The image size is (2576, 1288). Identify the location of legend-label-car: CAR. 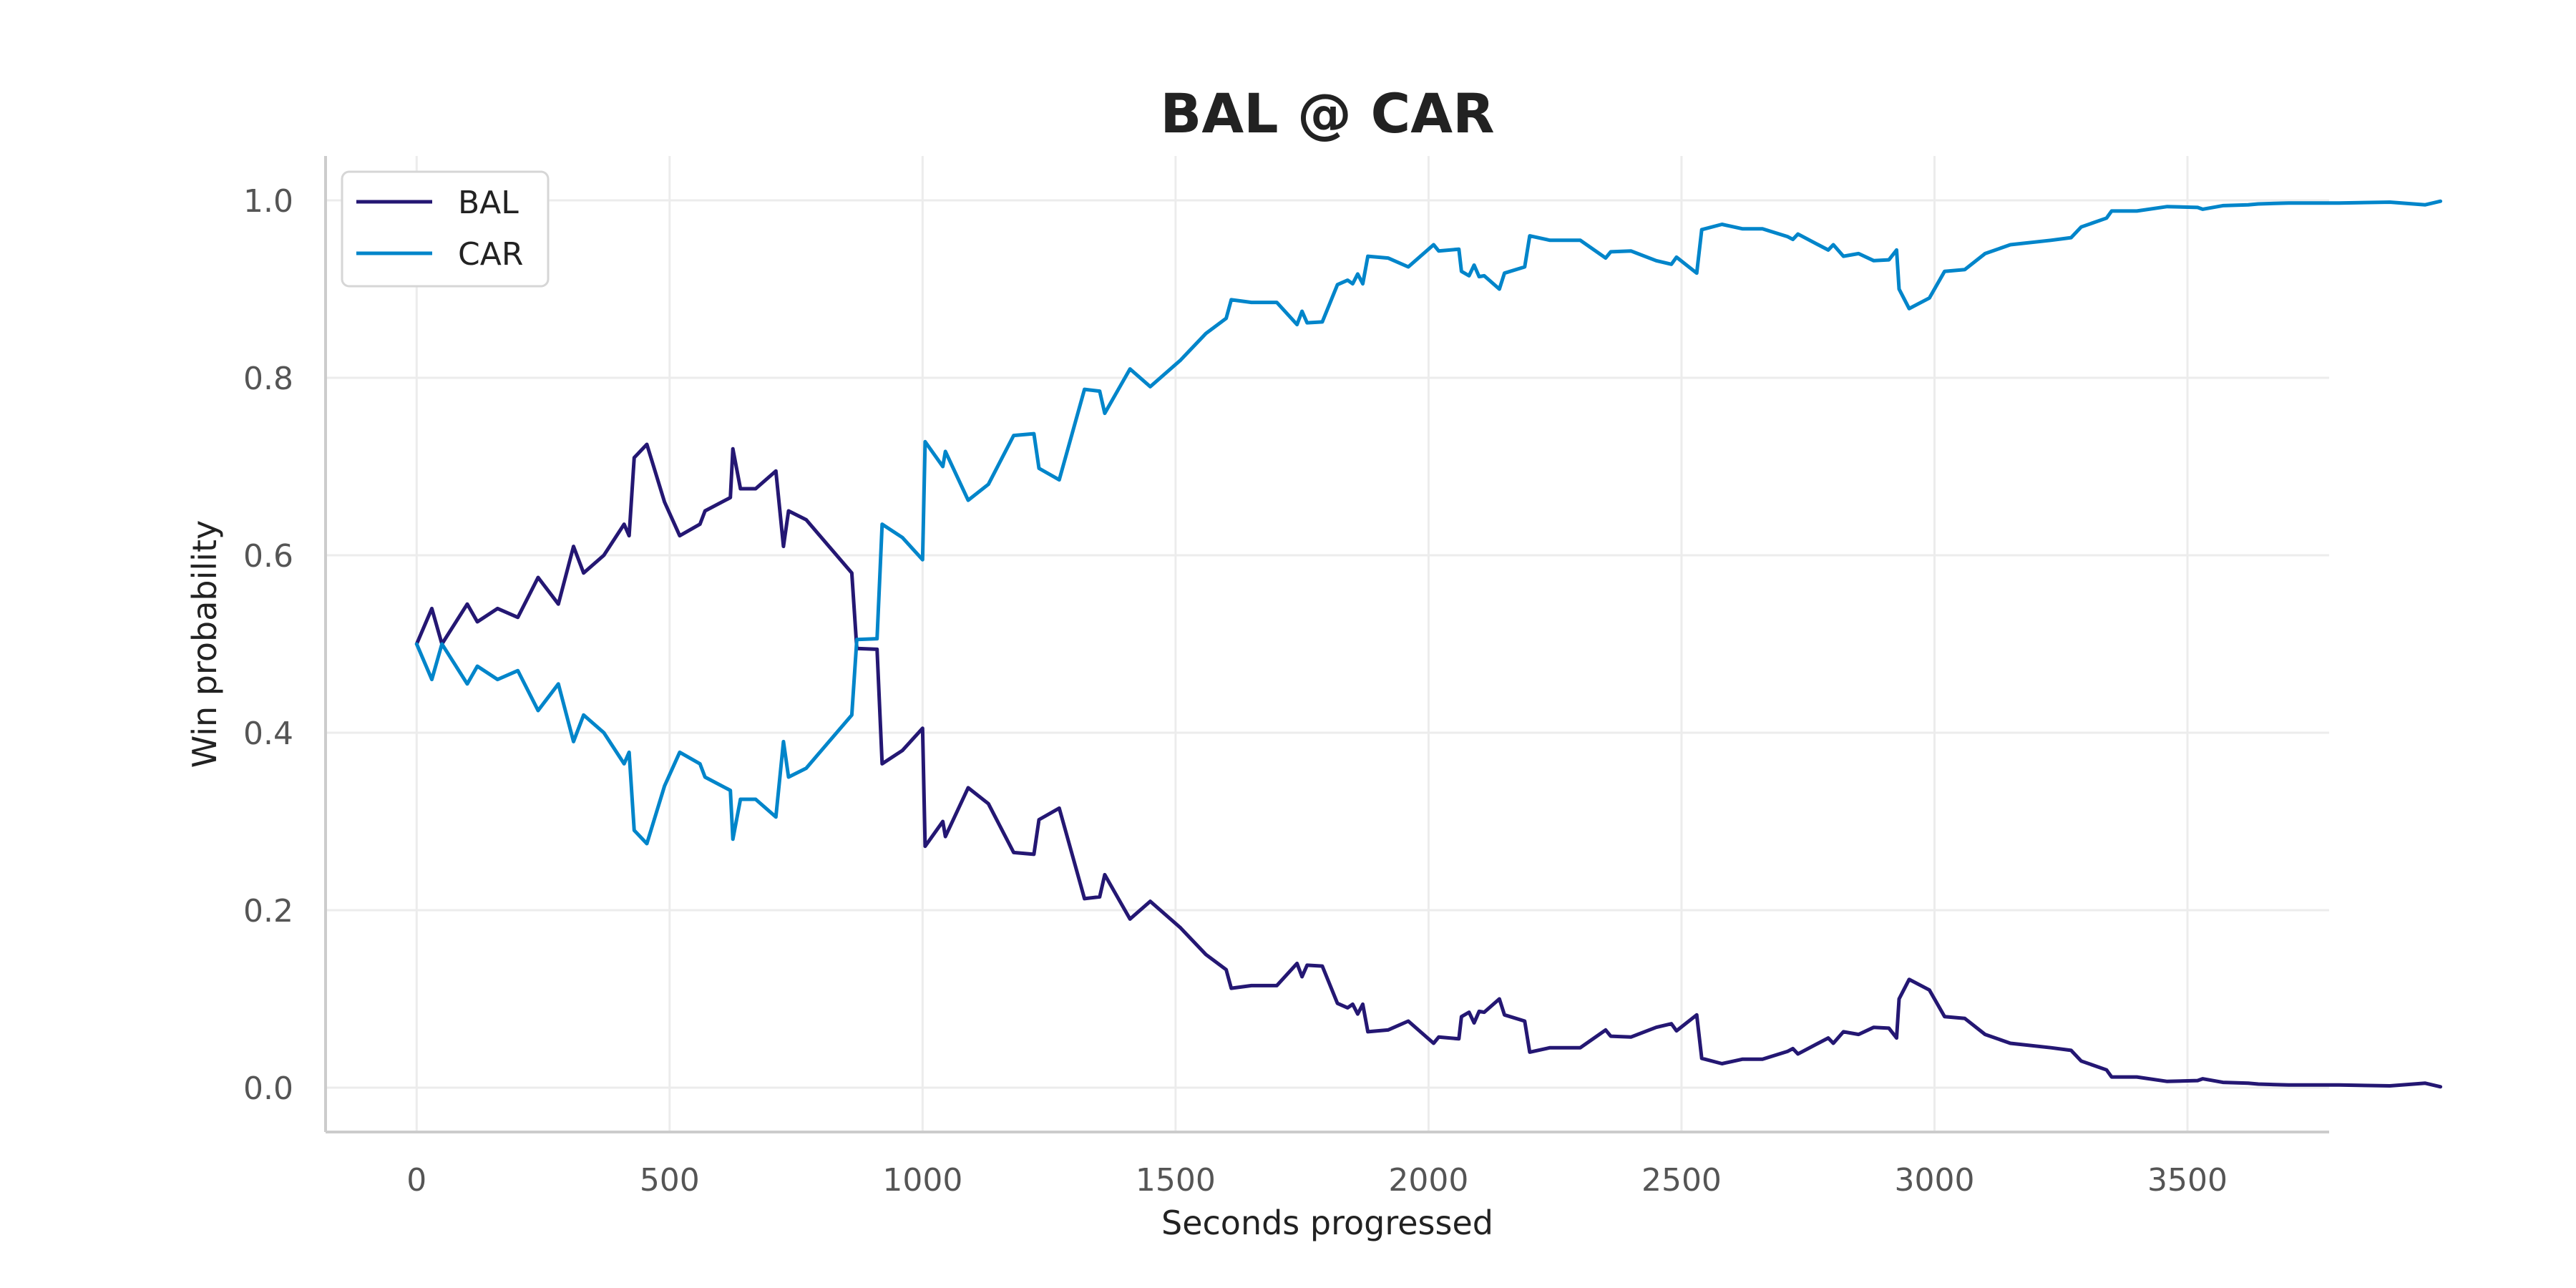
(490, 254).